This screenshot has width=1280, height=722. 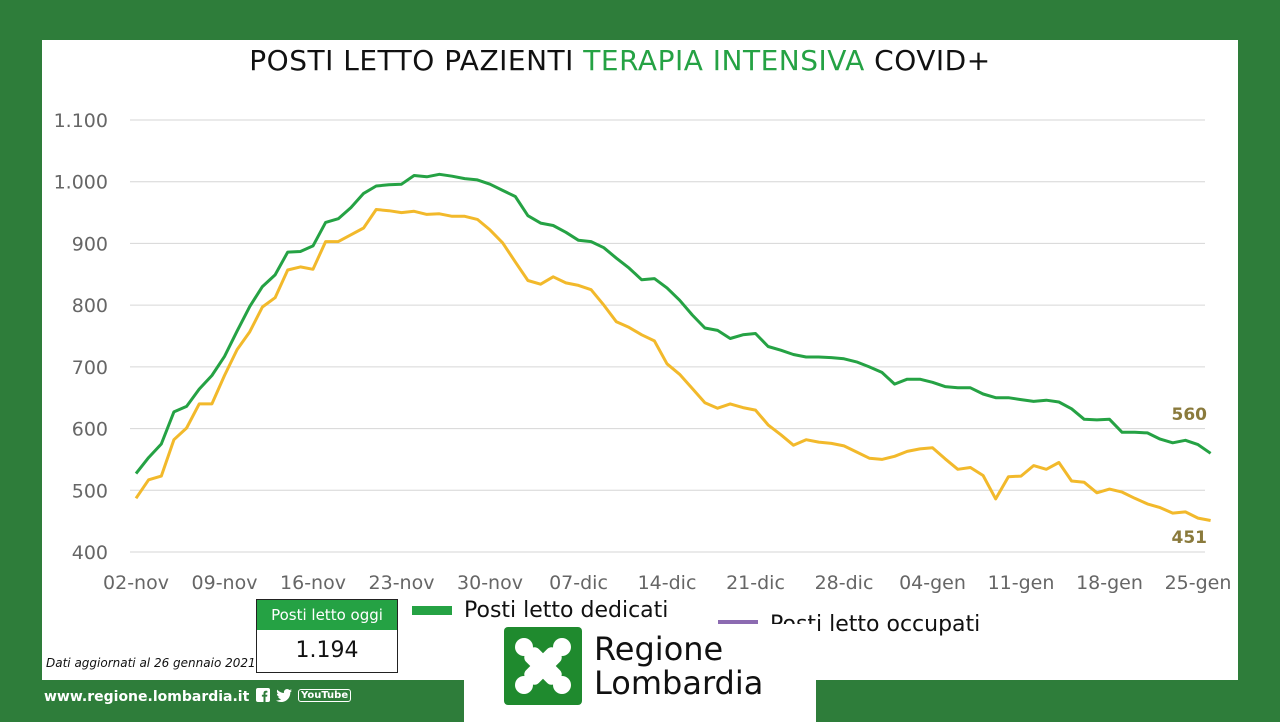 I want to click on social-links: YouTube, so click(x=304, y=695).